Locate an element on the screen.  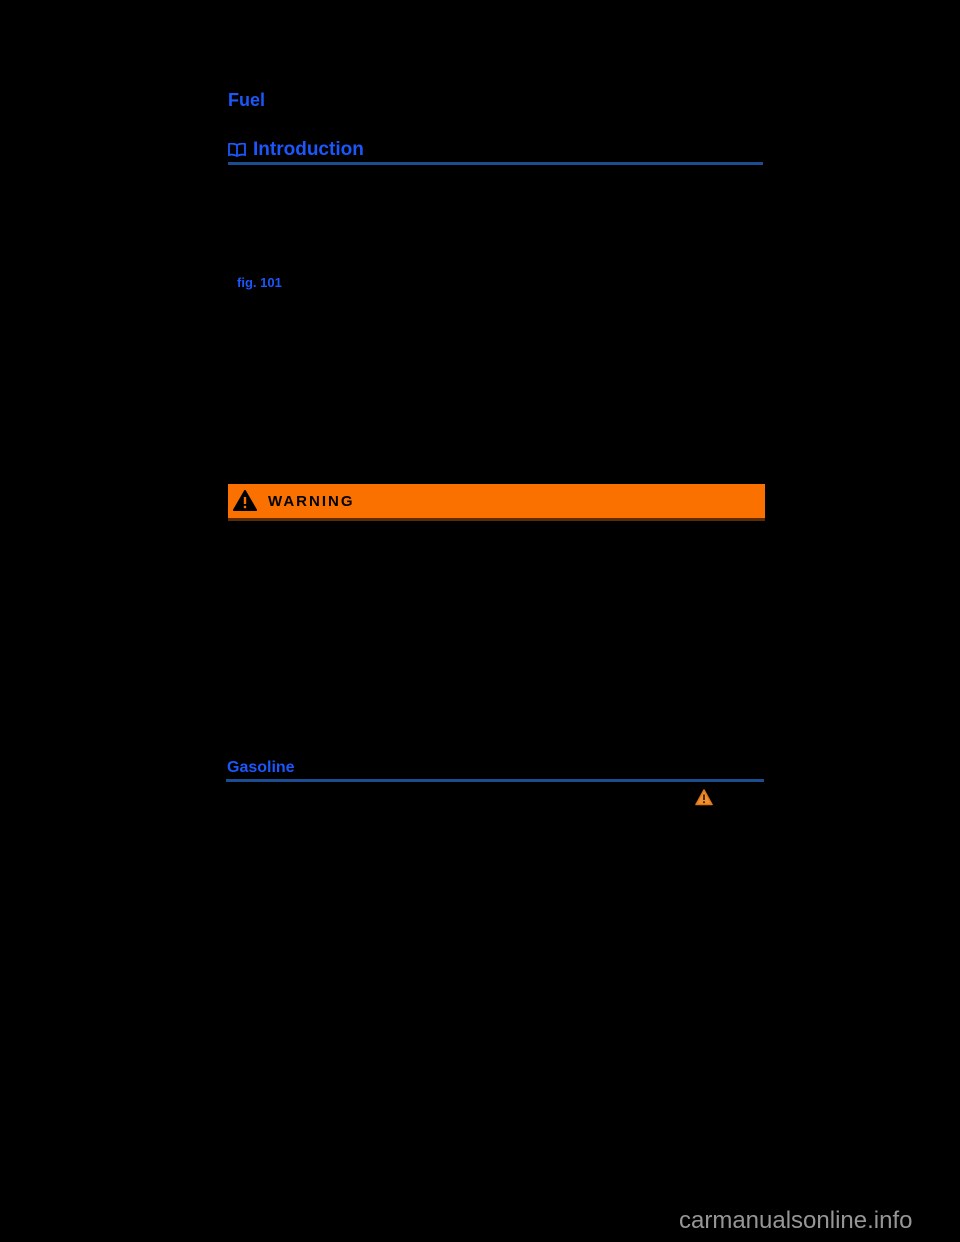
inline-warning-triangle-icon is located at coordinates (704, 797).